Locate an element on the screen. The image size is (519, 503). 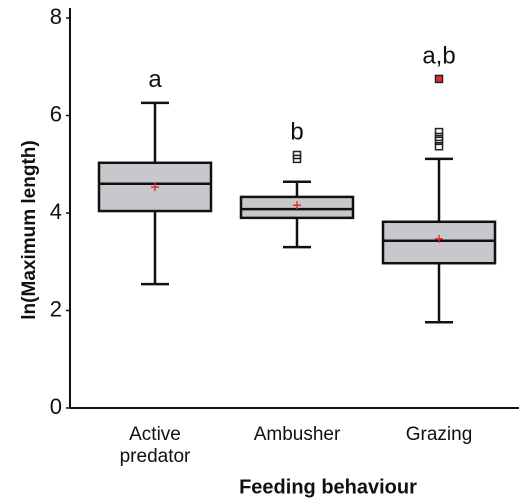
significance-letter: b is located at coordinates (296, 131).